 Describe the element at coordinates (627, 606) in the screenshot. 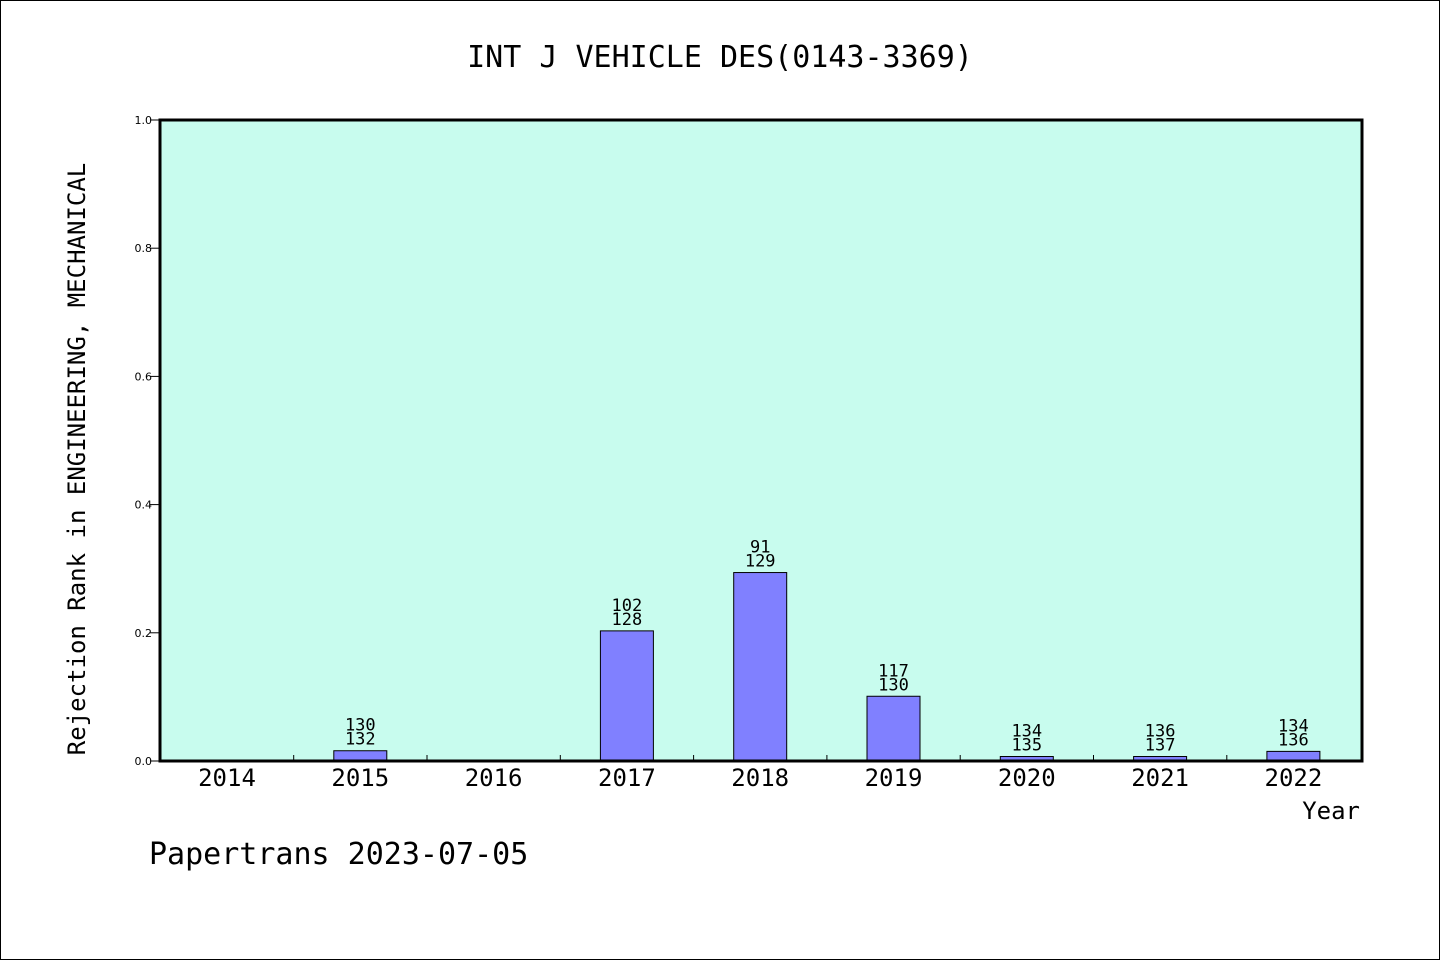

I see `bar-label-top: 102` at that location.